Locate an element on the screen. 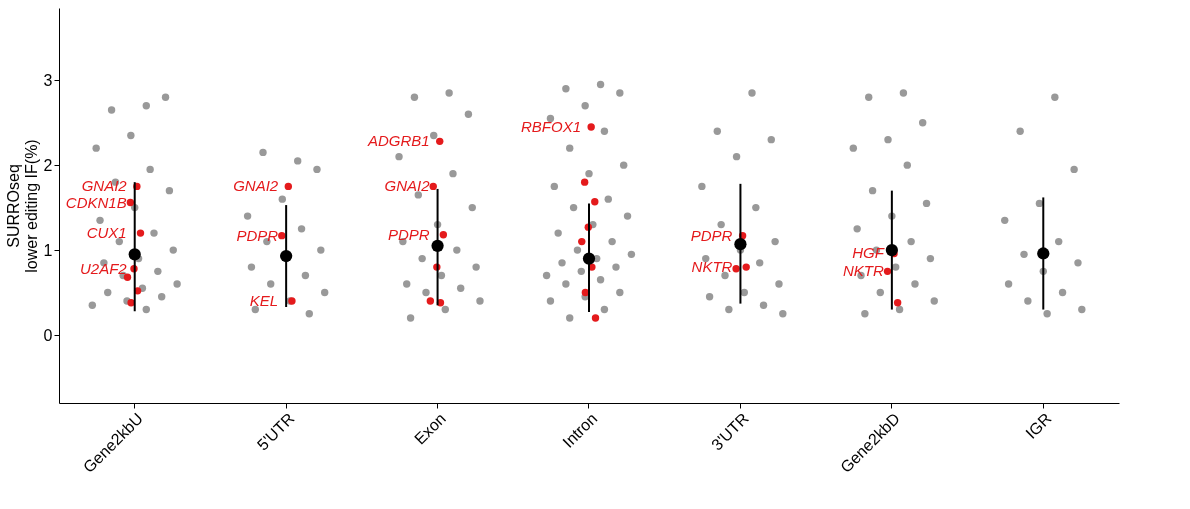 The height and width of the screenshot is (509, 1190). annotation: RBFOX1 is located at coordinates (550, 126).